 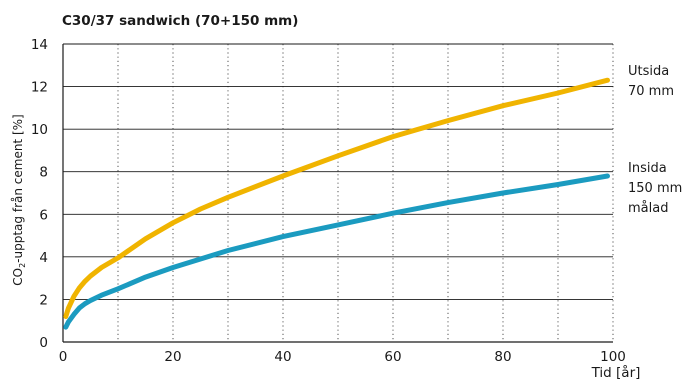 What do you see at coordinates (43, 258) in the screenshot?
I see `y-tick-label: 4` at bounding box center [43, 258].